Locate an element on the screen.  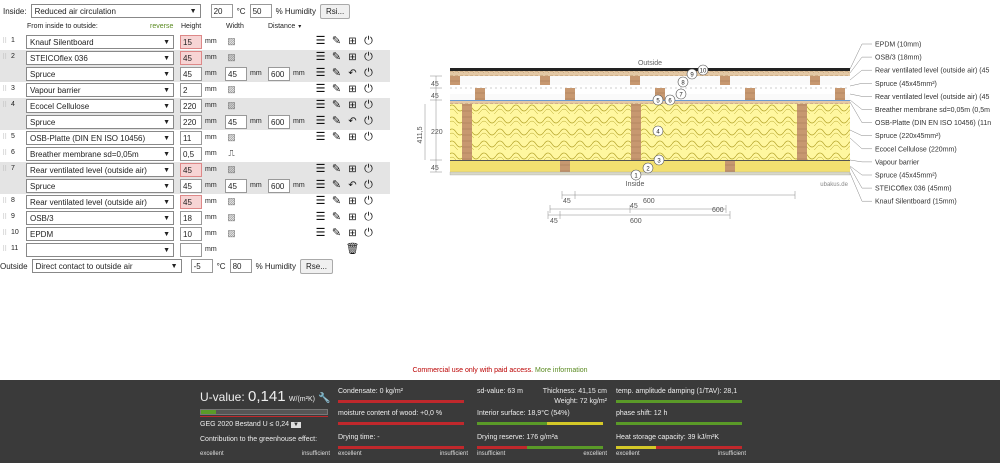
material-select: EPDM ▼ is located at coordinates (100, 234).